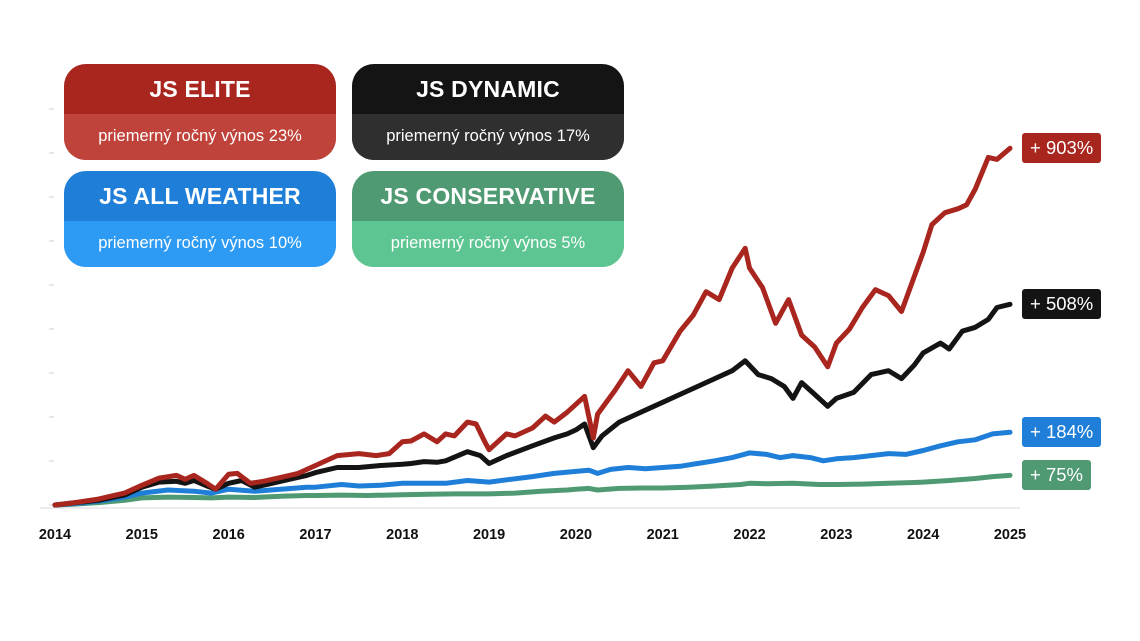  I want to click on x-tick-label: 2014, so click(55, 535).